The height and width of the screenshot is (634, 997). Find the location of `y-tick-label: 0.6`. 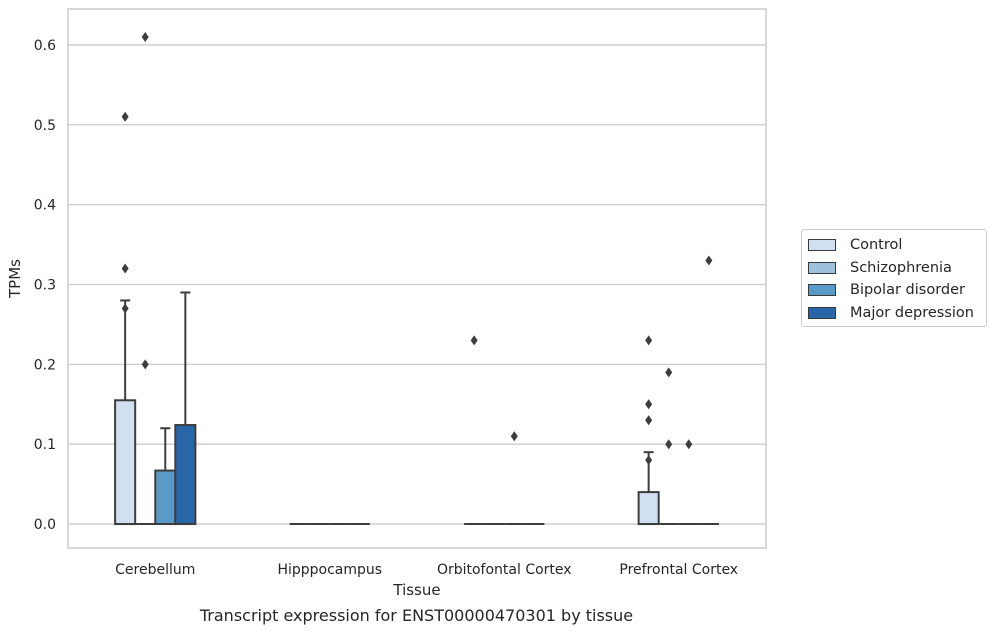

y-tick-label: 0.6 is located at coordinates (45, 46).